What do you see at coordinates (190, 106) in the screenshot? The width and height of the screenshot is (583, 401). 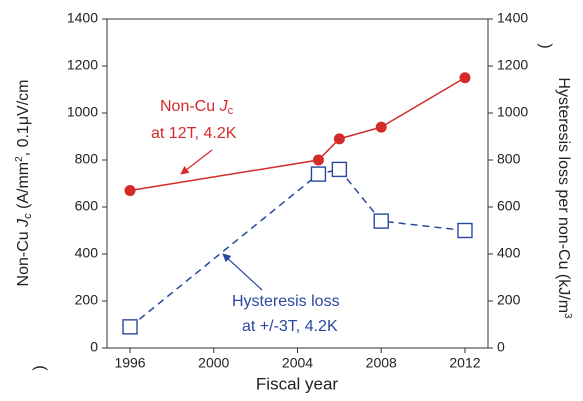 I see `series-label-part: Non-Cu` at bounding box center [190, 106].